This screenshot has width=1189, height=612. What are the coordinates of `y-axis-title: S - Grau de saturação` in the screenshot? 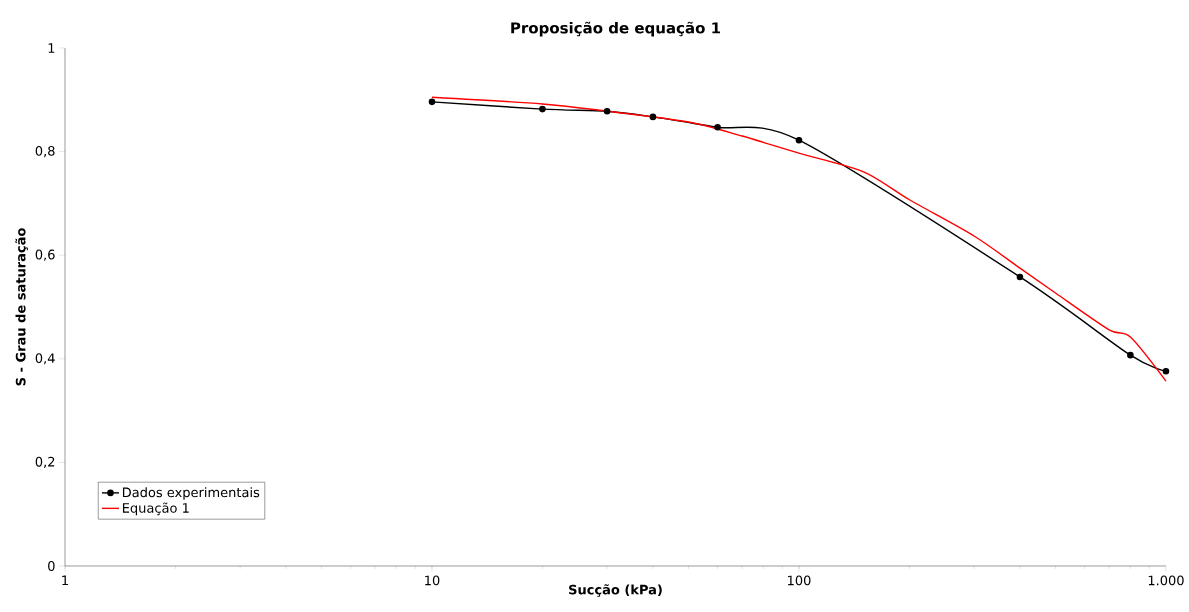 It's located at (21, 307).